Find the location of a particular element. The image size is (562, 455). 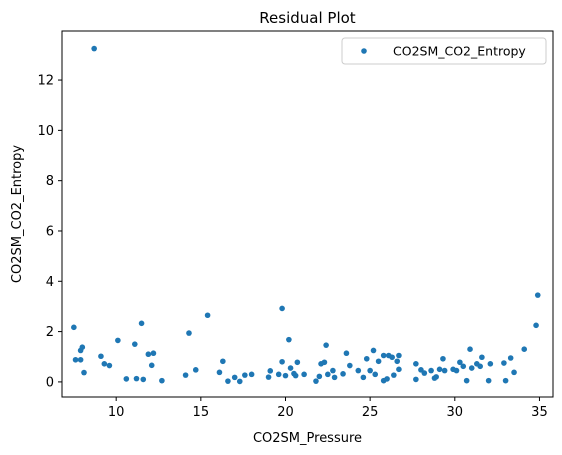

y-axis-label: CO2SM_CO2_Entropy is located at coordinates (17, 214).